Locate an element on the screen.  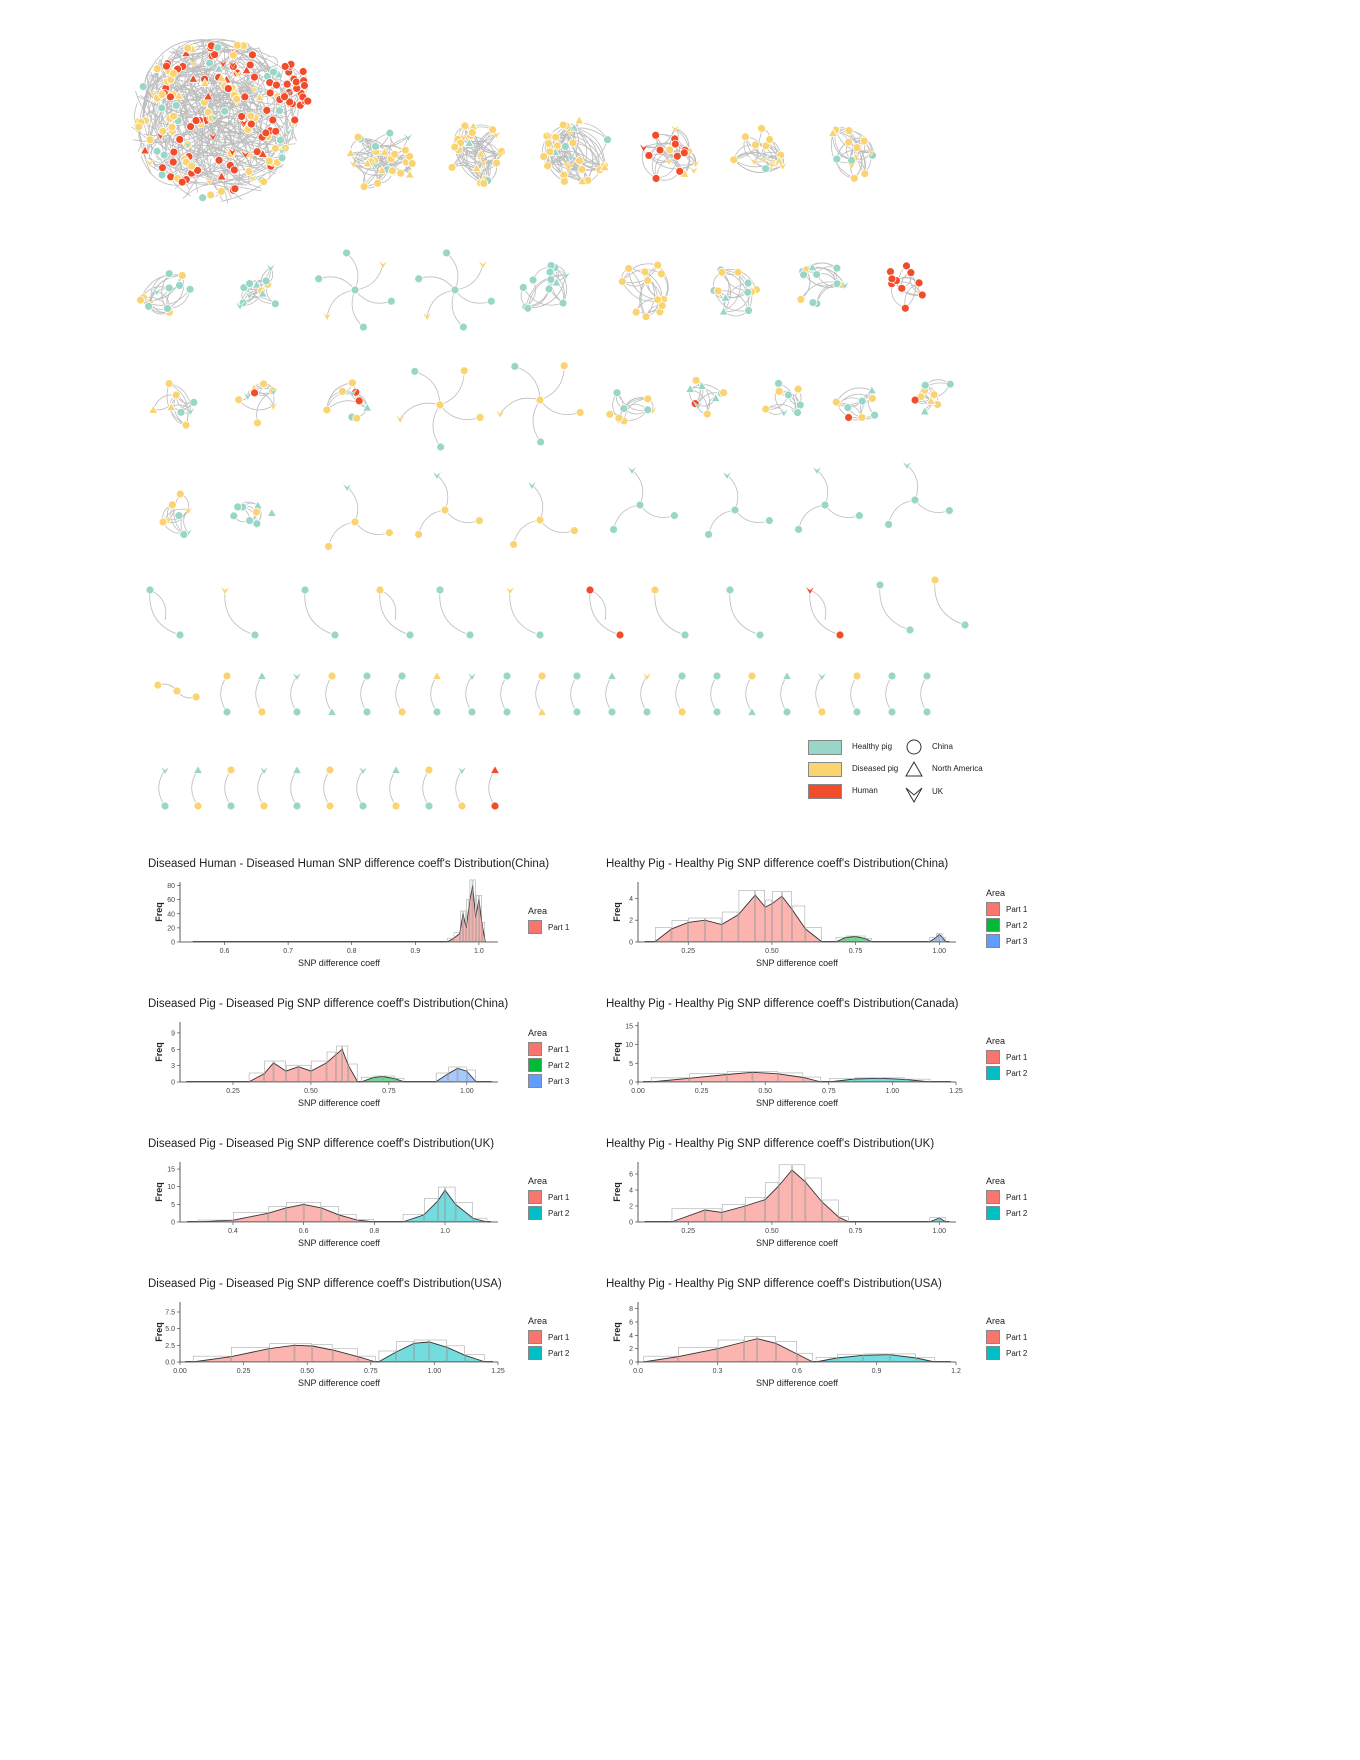
circle-icon is located at coordinates (914, 747).